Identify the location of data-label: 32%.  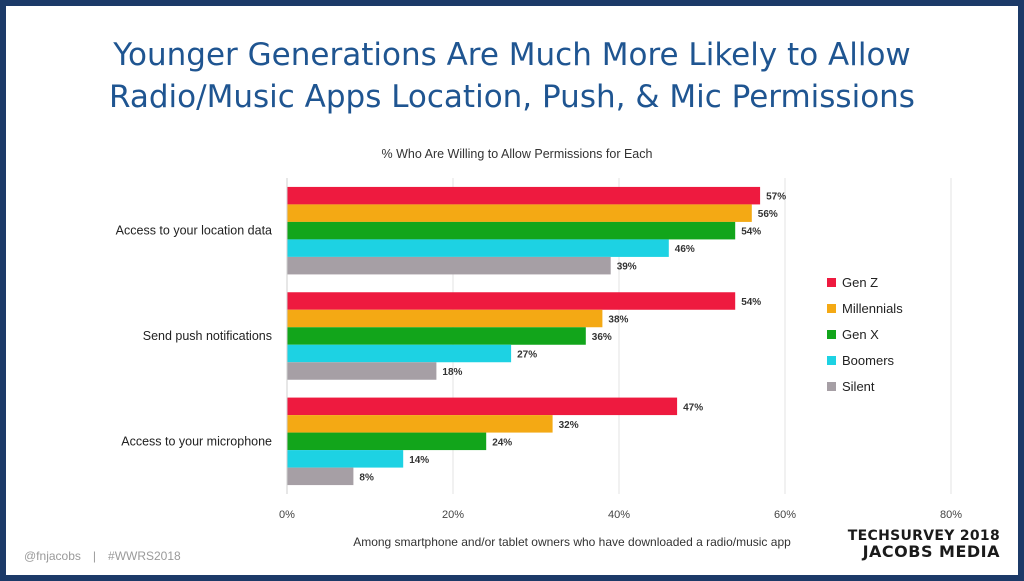
(569, 425).